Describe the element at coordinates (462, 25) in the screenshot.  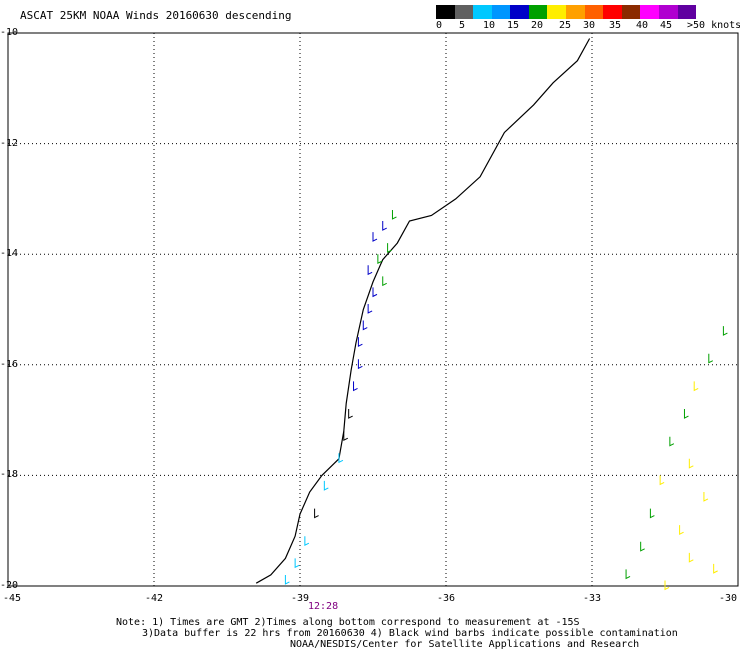
I see `scale-label: 5` at that location.